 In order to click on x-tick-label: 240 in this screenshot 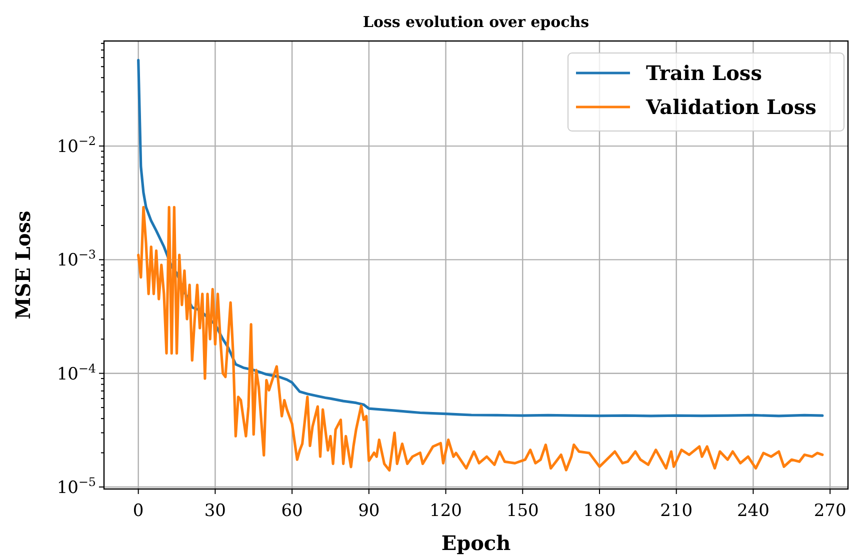, I will do `click(753, 511)`.